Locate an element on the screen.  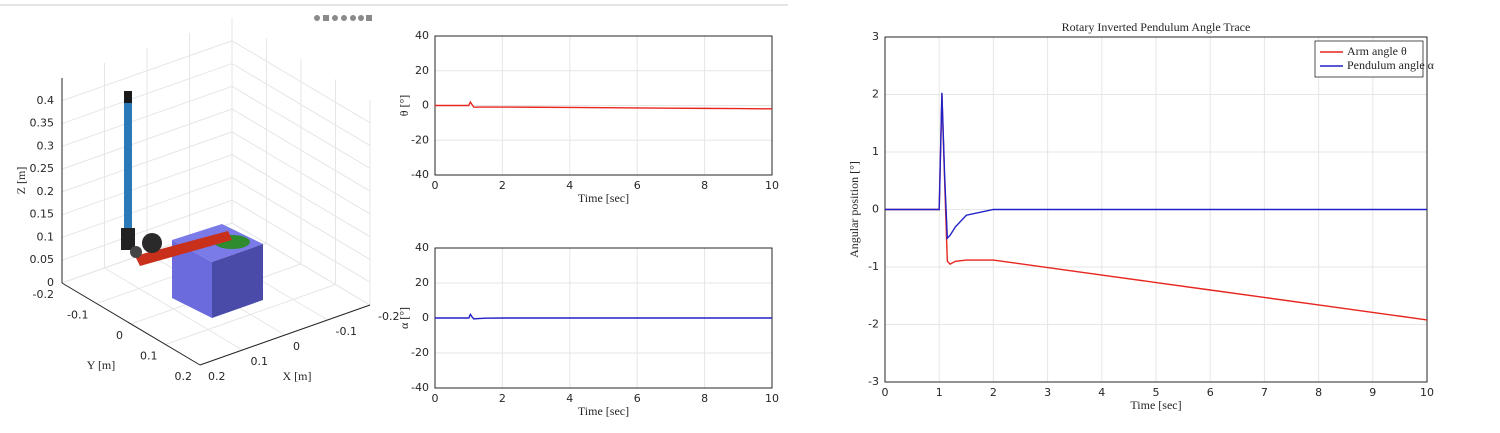
pendulum-rod is located at coordinates (128, 163).